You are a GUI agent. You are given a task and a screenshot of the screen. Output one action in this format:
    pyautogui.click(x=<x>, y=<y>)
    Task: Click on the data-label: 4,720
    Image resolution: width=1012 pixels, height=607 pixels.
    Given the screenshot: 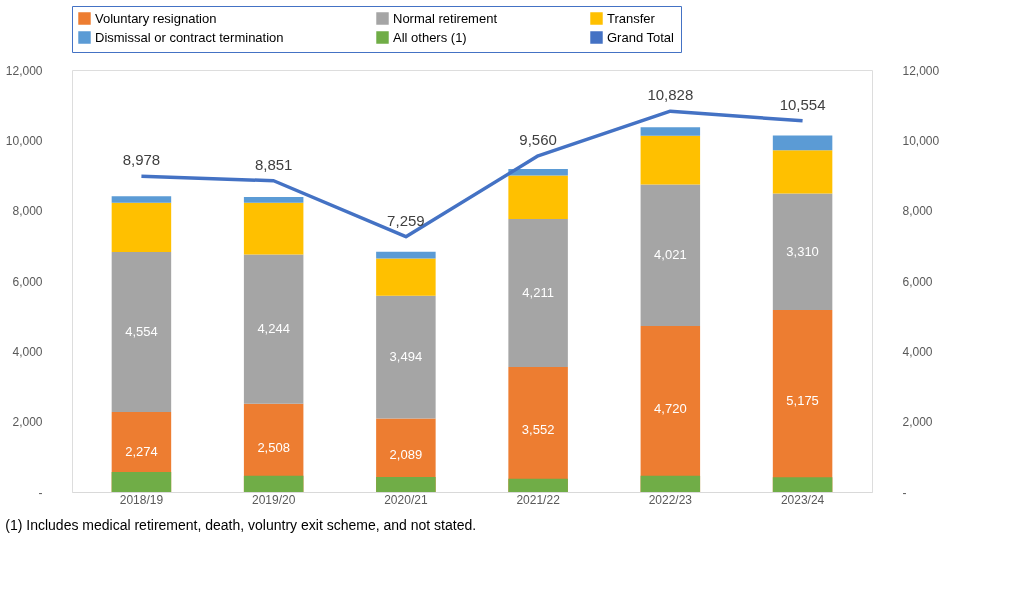 What is the action you would take?
    pyautogui.click(x=670, y=409)
    